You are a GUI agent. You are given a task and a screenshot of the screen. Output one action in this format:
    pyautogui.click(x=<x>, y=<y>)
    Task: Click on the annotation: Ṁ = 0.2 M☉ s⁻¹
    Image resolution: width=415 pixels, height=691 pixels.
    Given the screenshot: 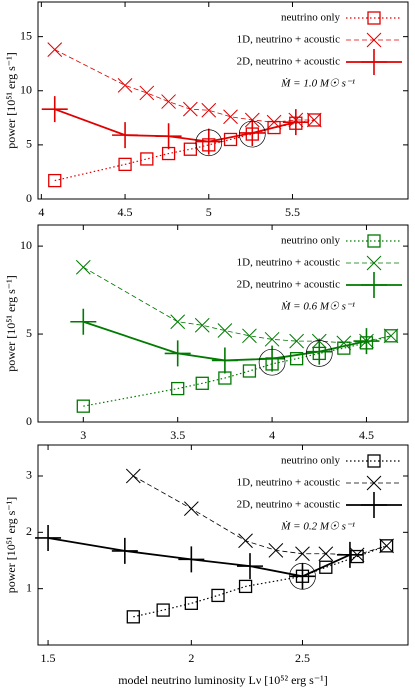 What is the action you would take?
    pyautogui.click(x=317, y=527)
    